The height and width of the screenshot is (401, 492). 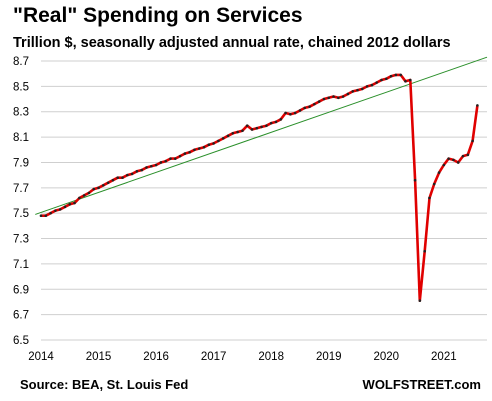 I want to click on y-tick-label: 8.5, so click(x=21, y=87).